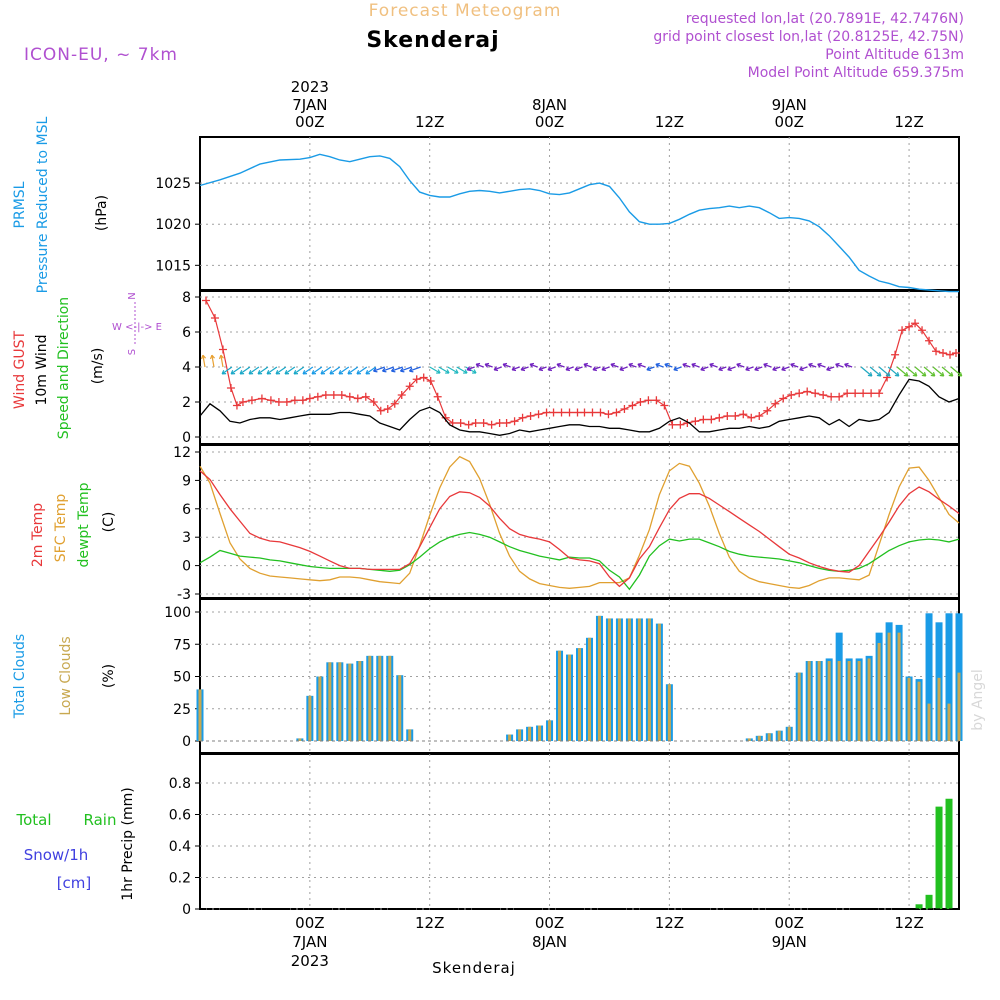 This screenshot has height=1000, width=1000. What do you see at coordinates (100, 820) in the screenshot?
I see `precip-label-rain: Rain` at bounding box center [100, 820].